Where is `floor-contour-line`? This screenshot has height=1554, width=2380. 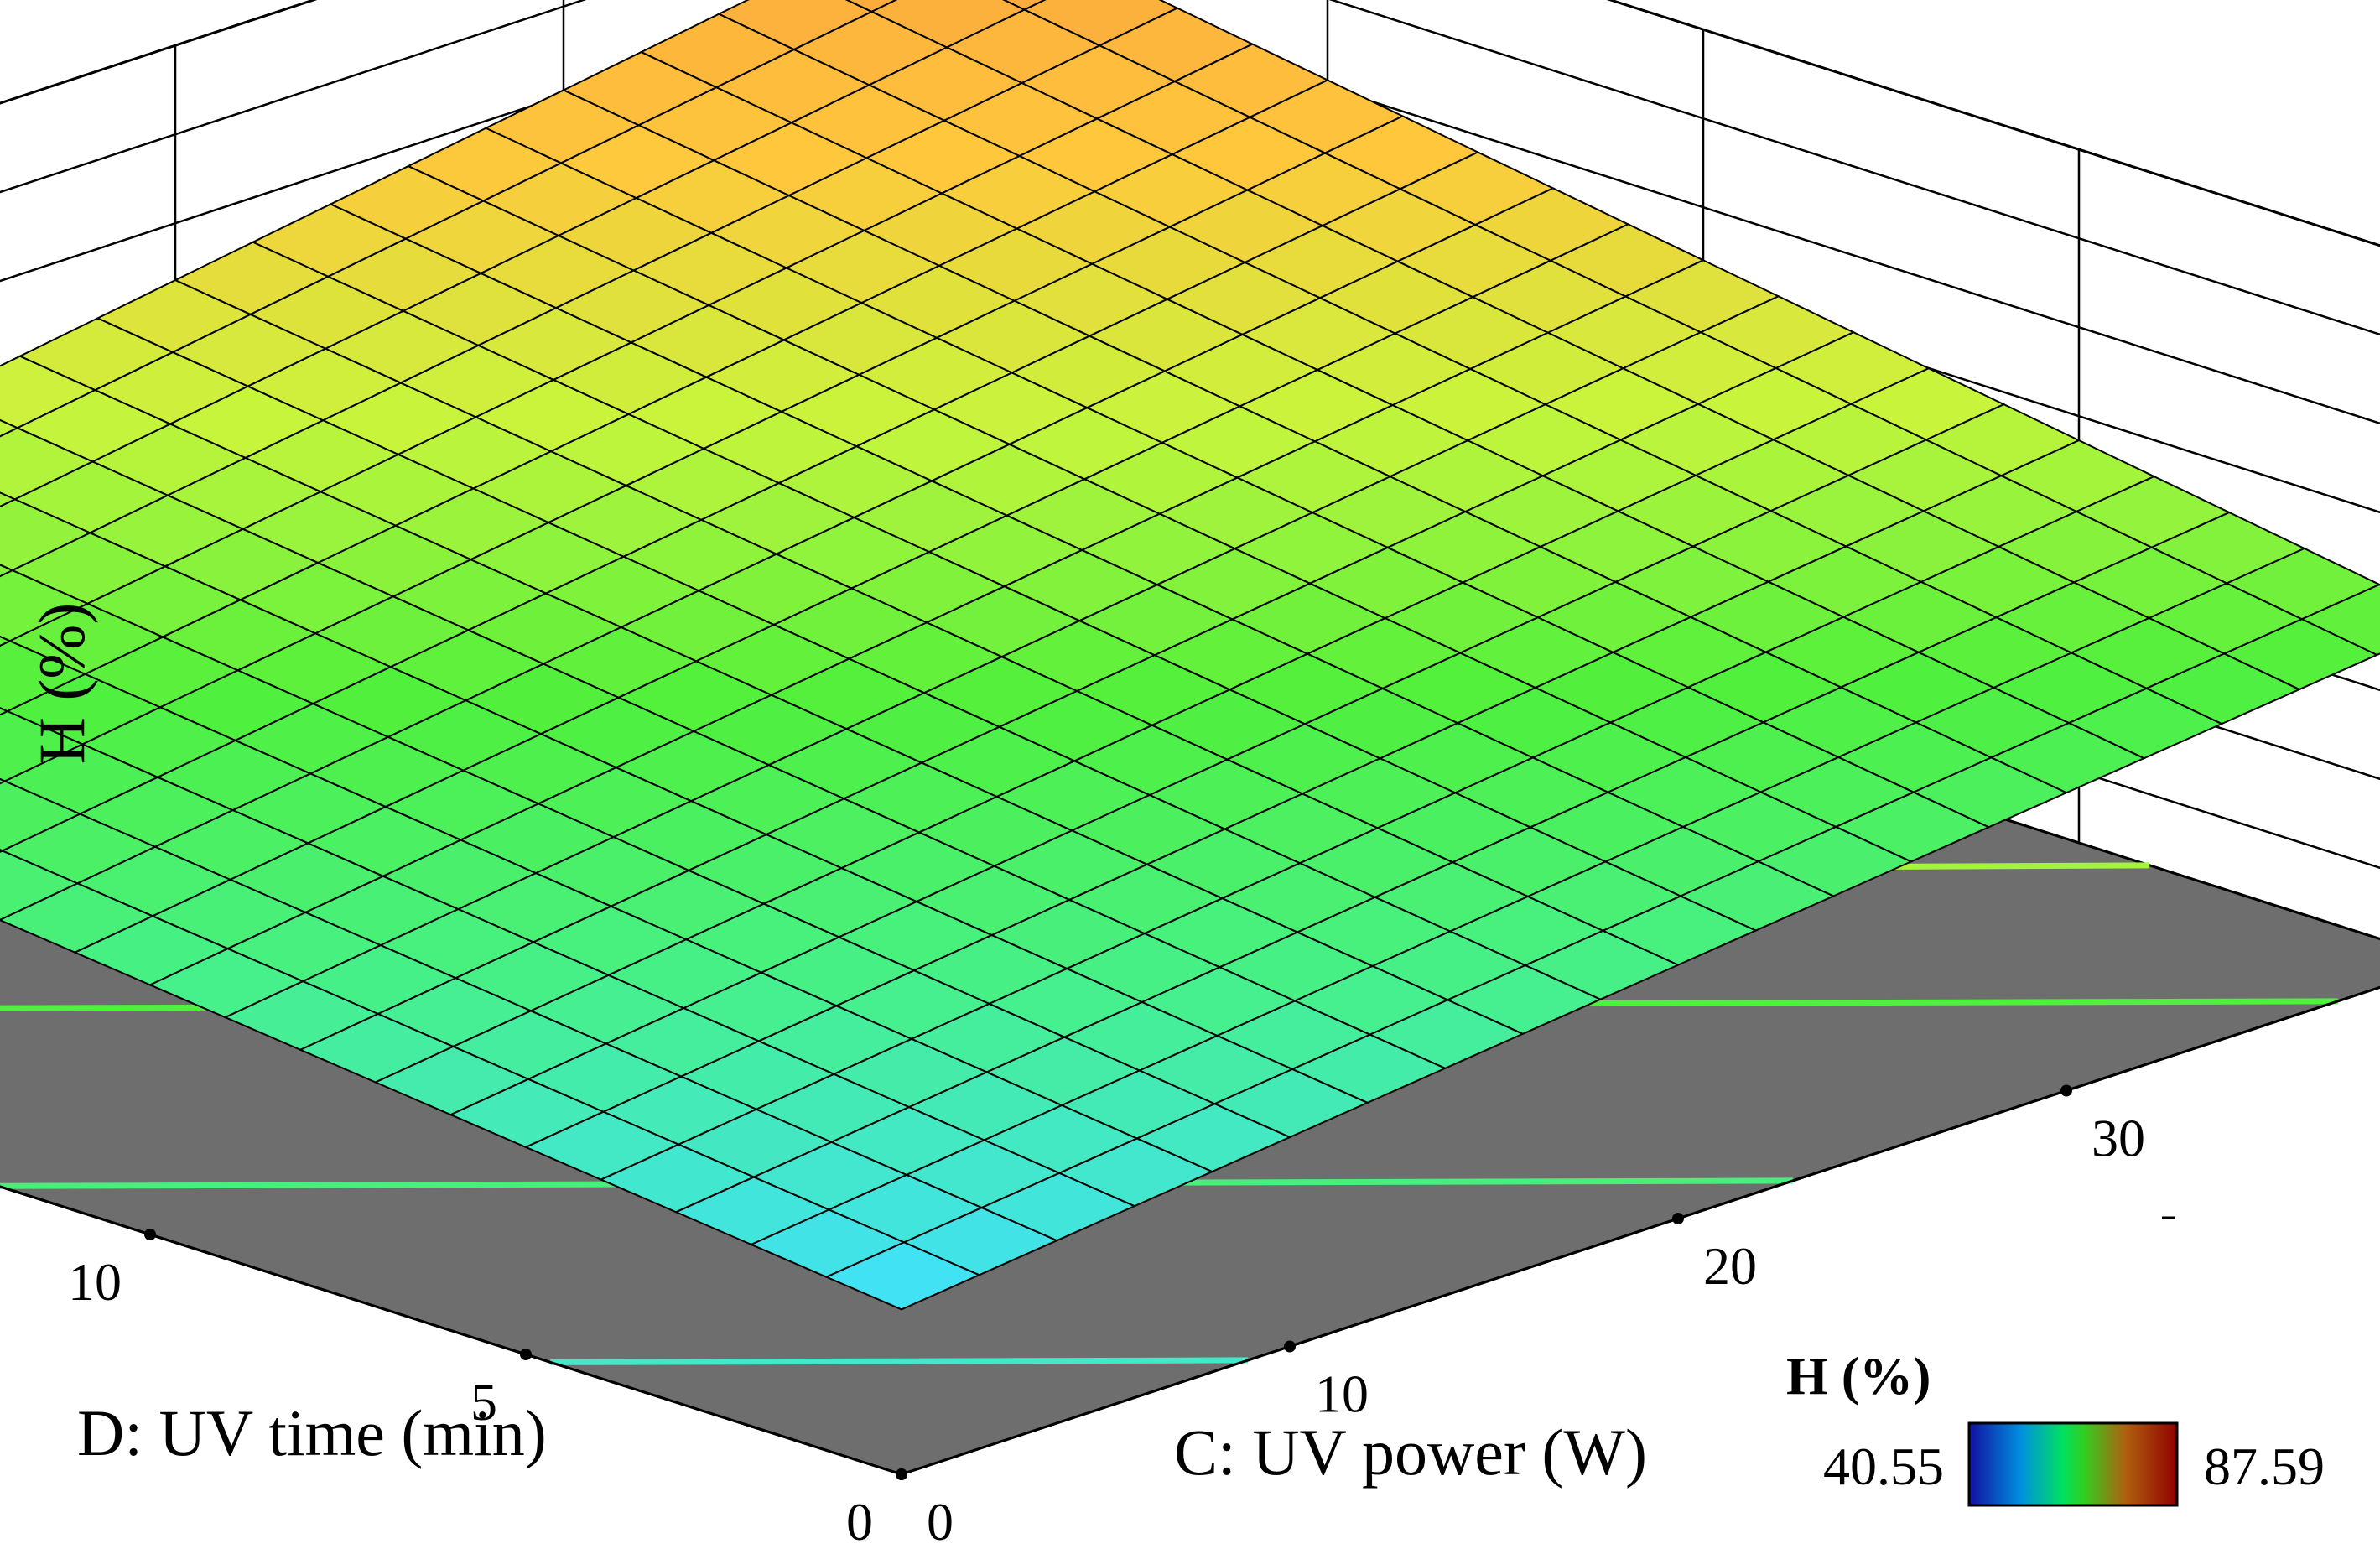 floor-contour-line is located at coordinates (899, 1361).